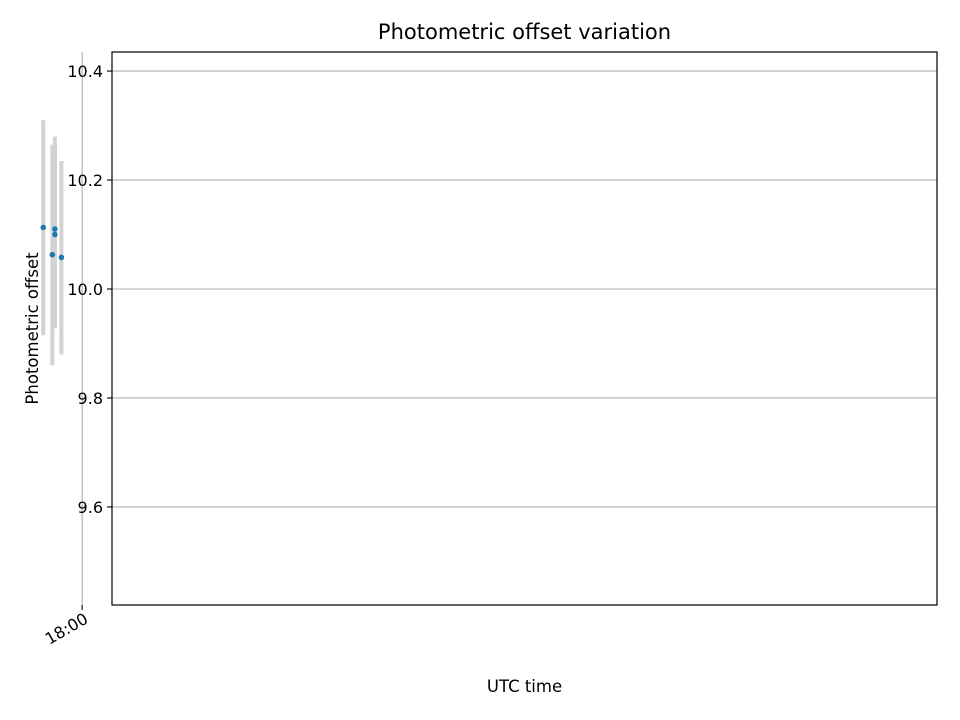 This screenshot has height=720, width=960. I want to click on y-axis-label: Photometric offset, so click(32, 328).